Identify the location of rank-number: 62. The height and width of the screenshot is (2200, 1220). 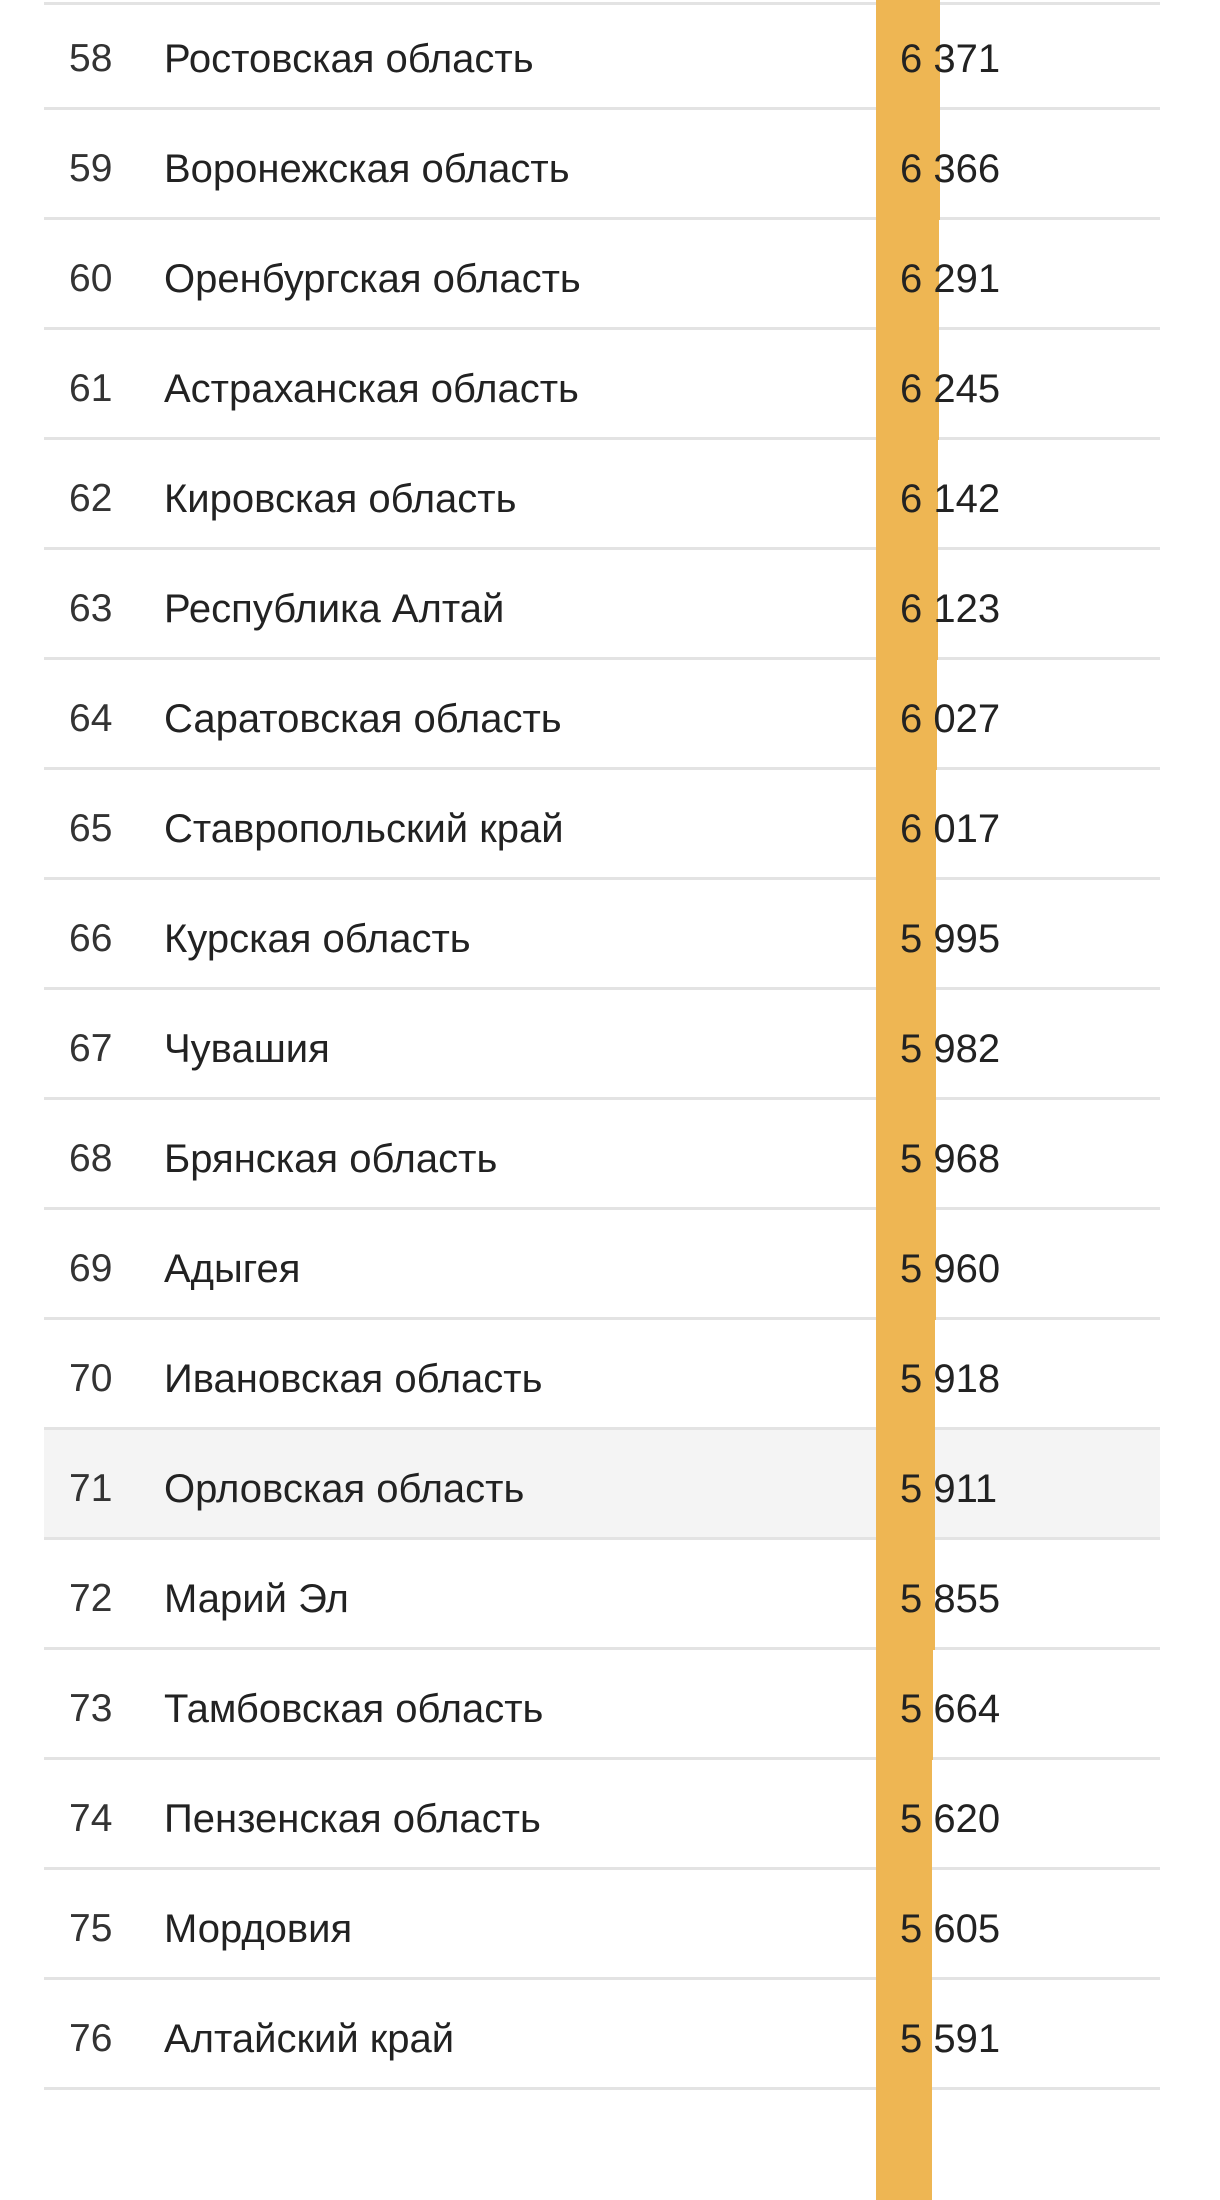
(91, 498).